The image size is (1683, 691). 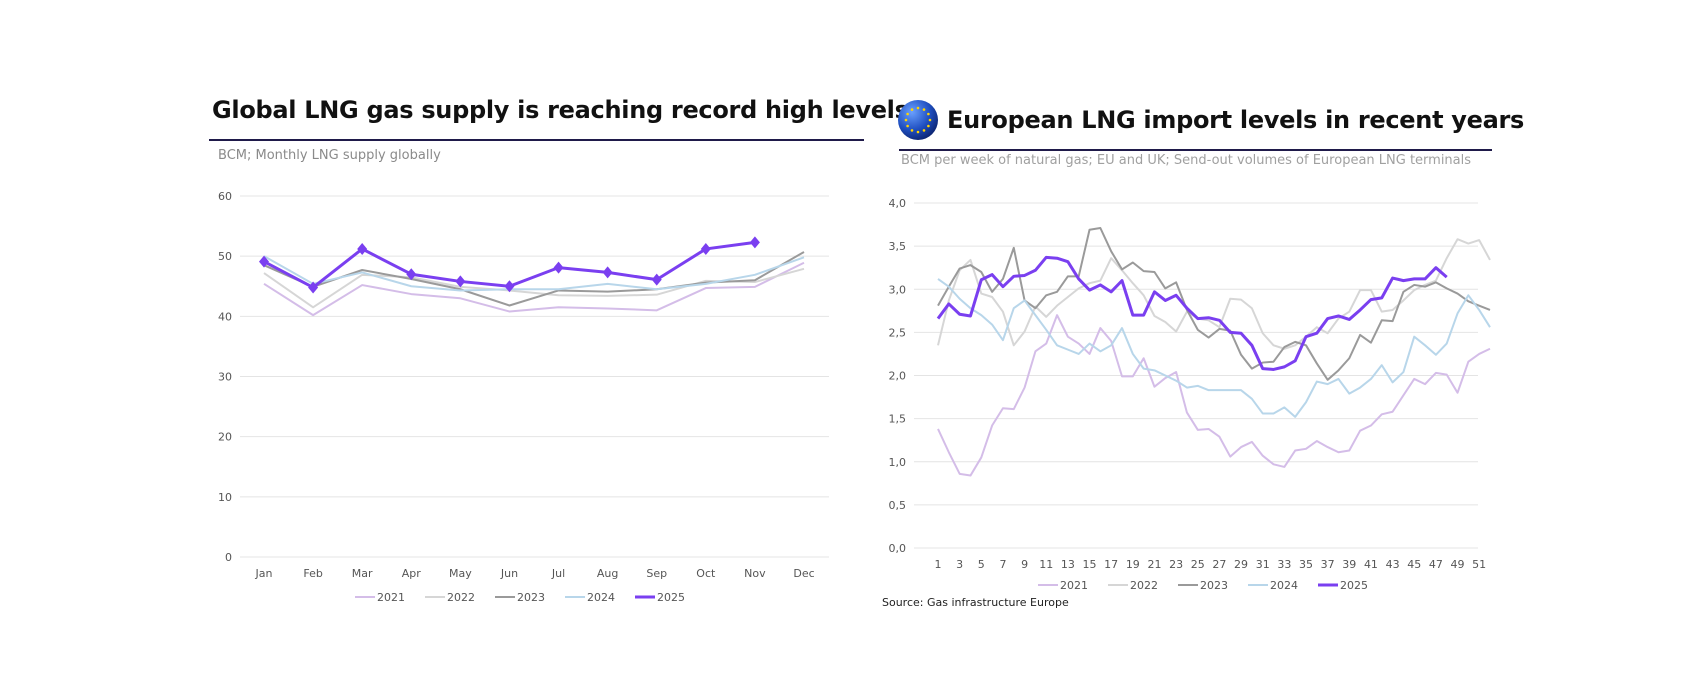 What do you see at coordinates (755, 573) in the screenshot?
I see `x-tick-label: Nov` at bounding box center [755, 573].